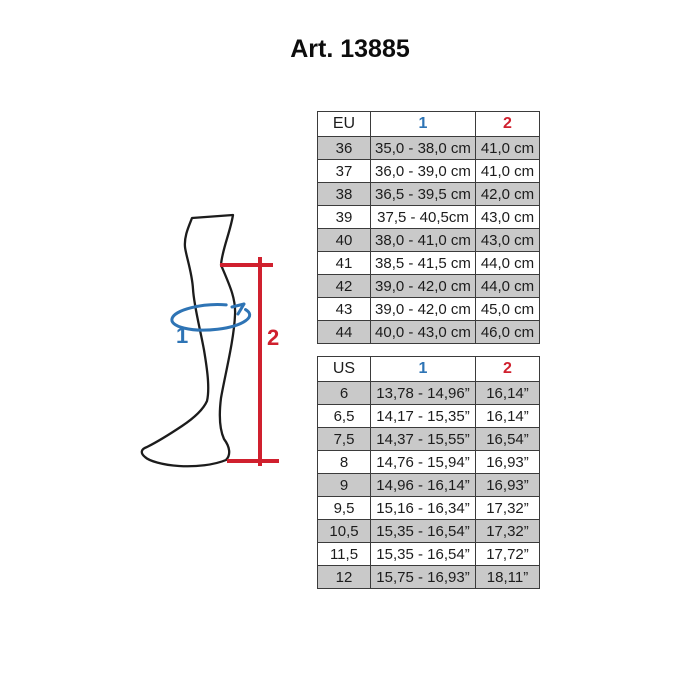 This screenshot has width=700, height=700. I want to click on table-cell: 43, so click(344, 309).